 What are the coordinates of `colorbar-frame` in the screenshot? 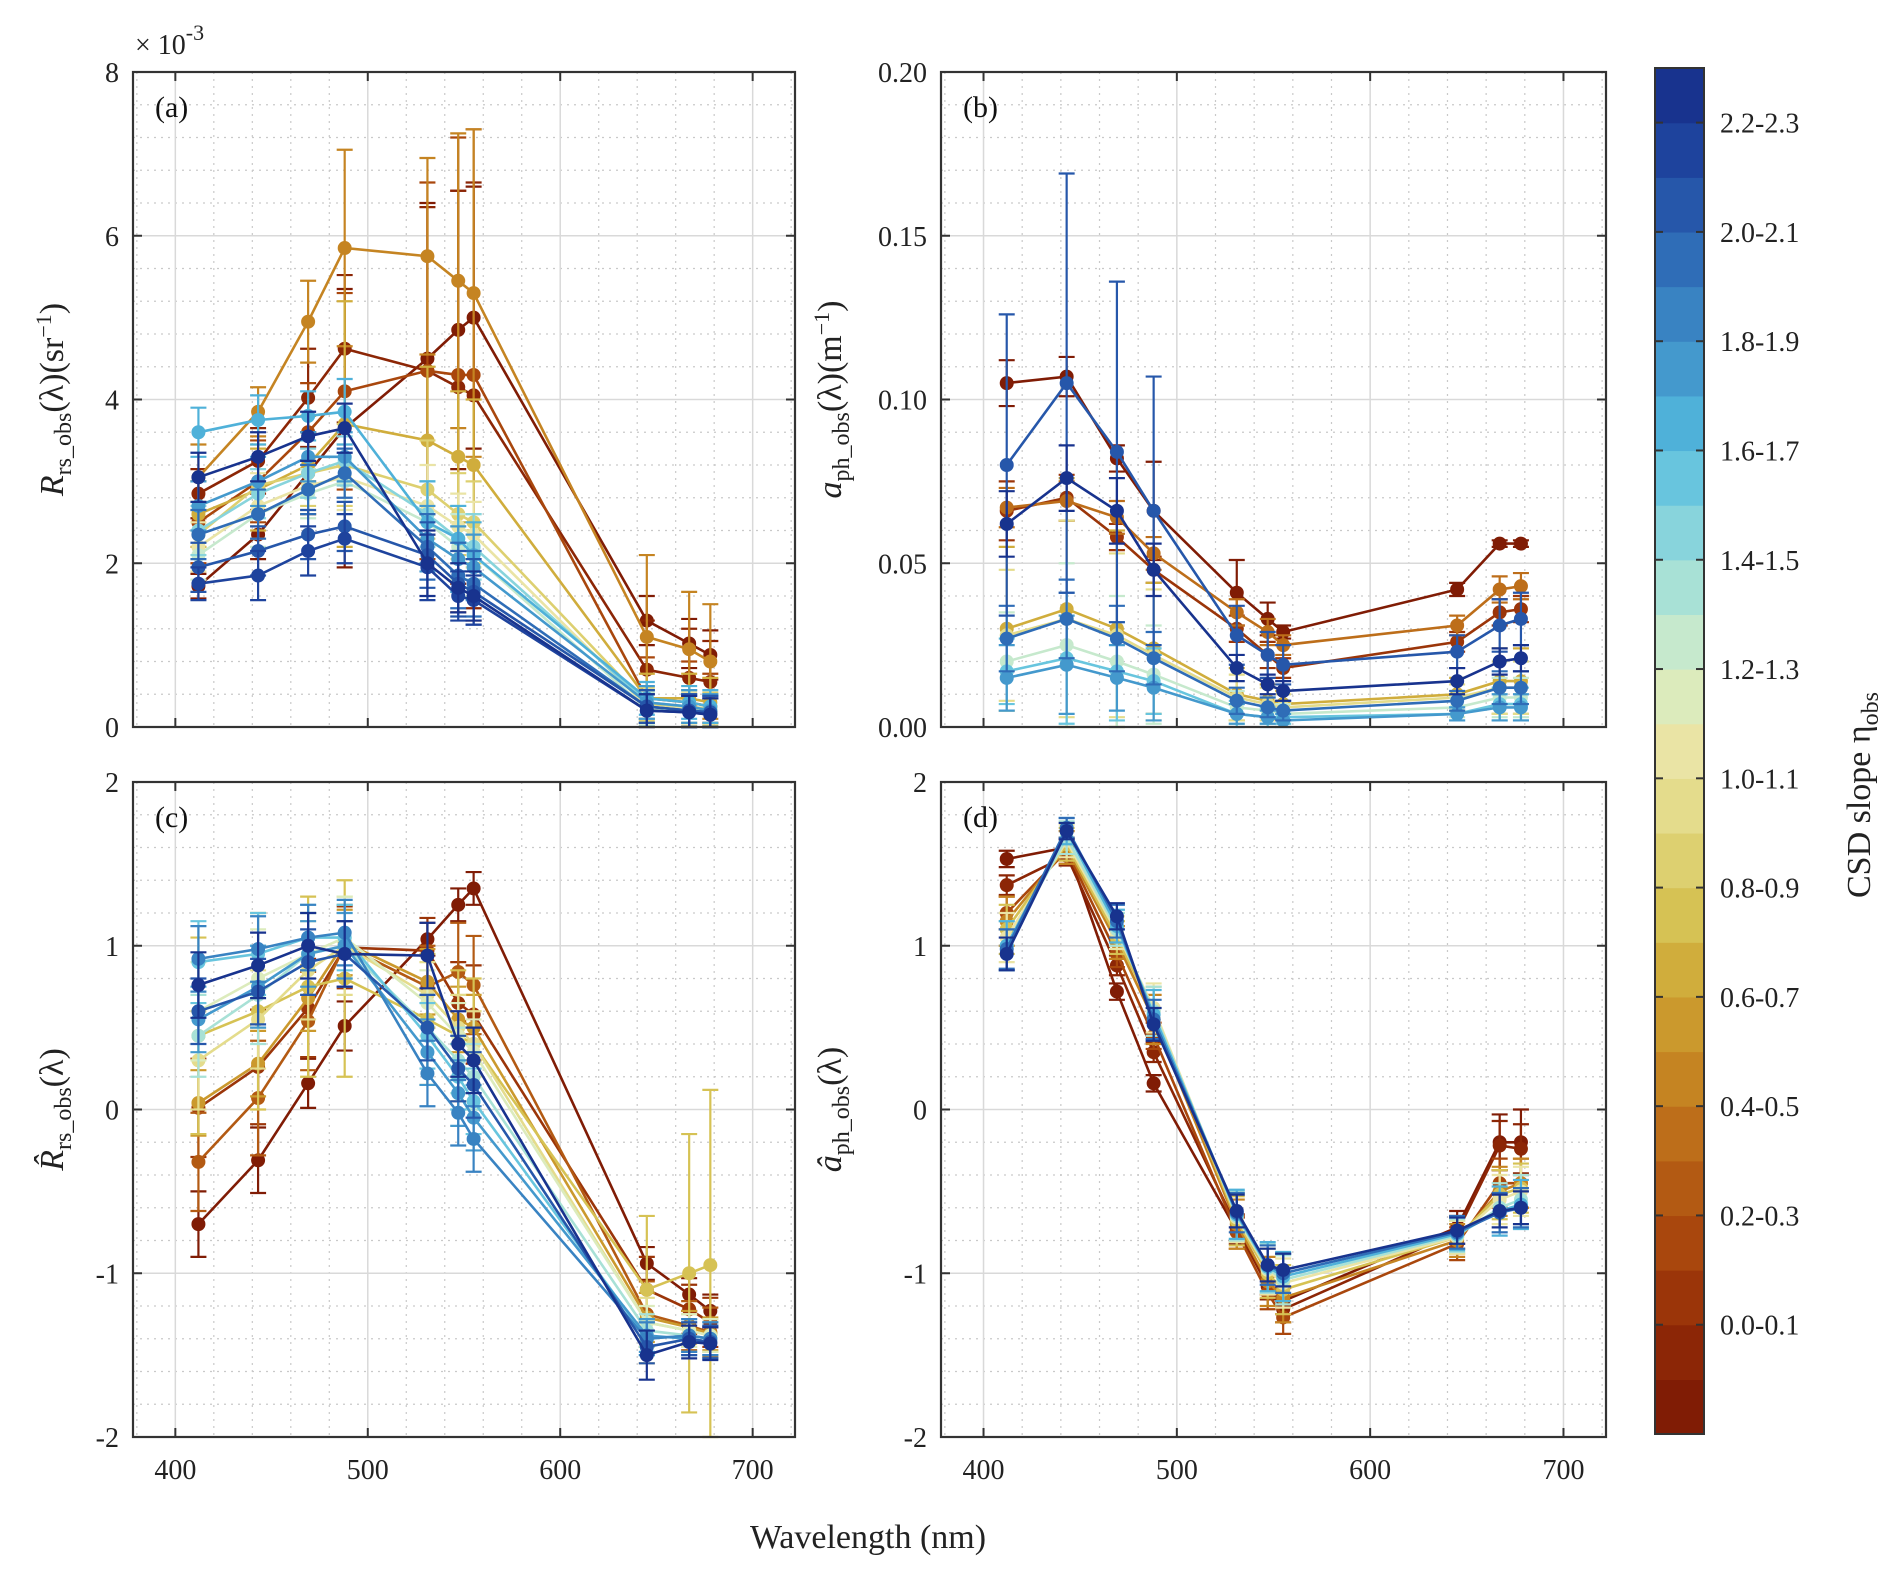 It's located at (1679, 751).